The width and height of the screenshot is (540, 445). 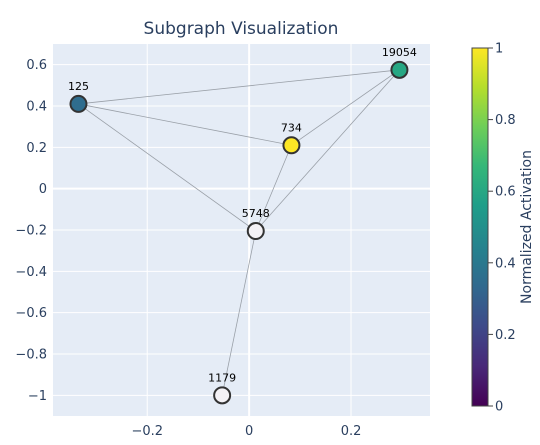 What do you see at coordinates (291, 127) in the screenshot?
I see `node-label-734: 734` at bounding box center [291, 127].